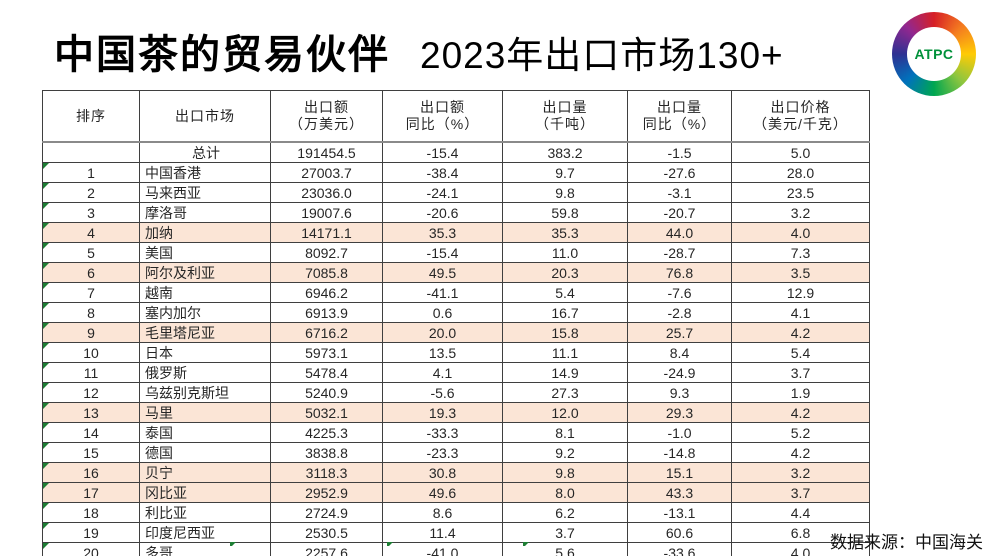  Describe the element at coordinates (326, 232) in the screenshot. I see `cell-export-value: 14171.1` at that location.